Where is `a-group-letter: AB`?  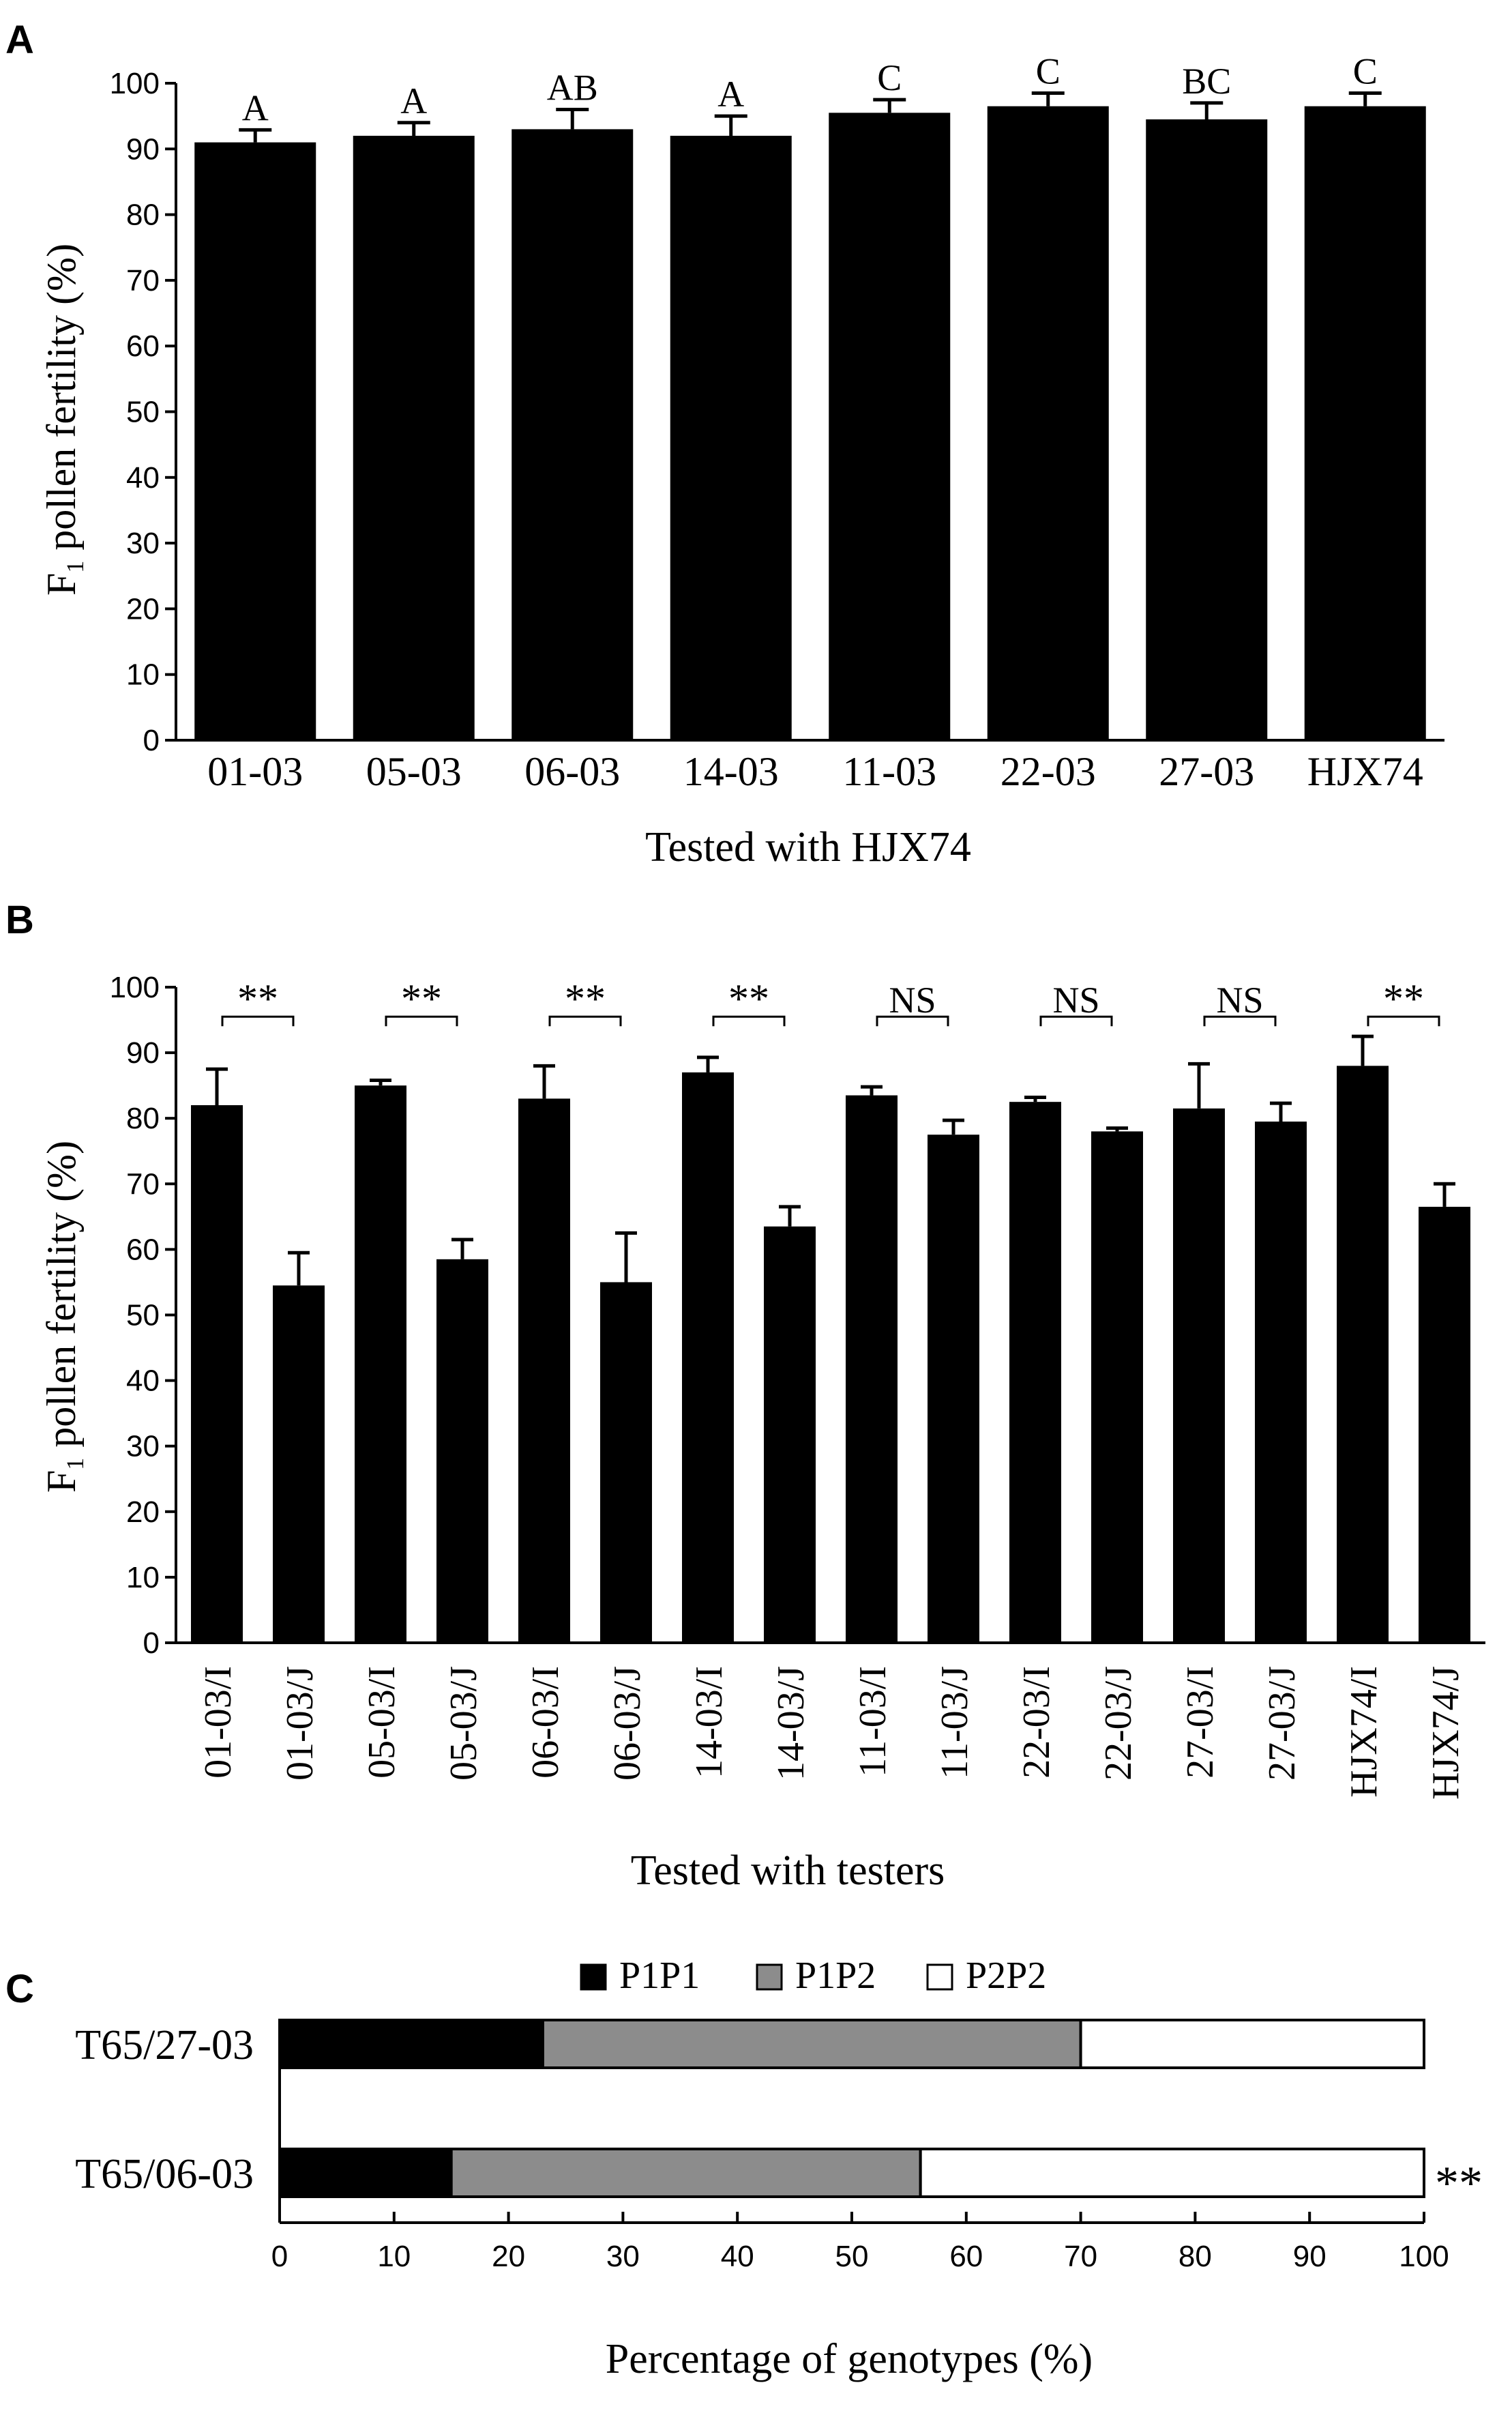
a-group-letter: AB is located at coordinates (572, 88).